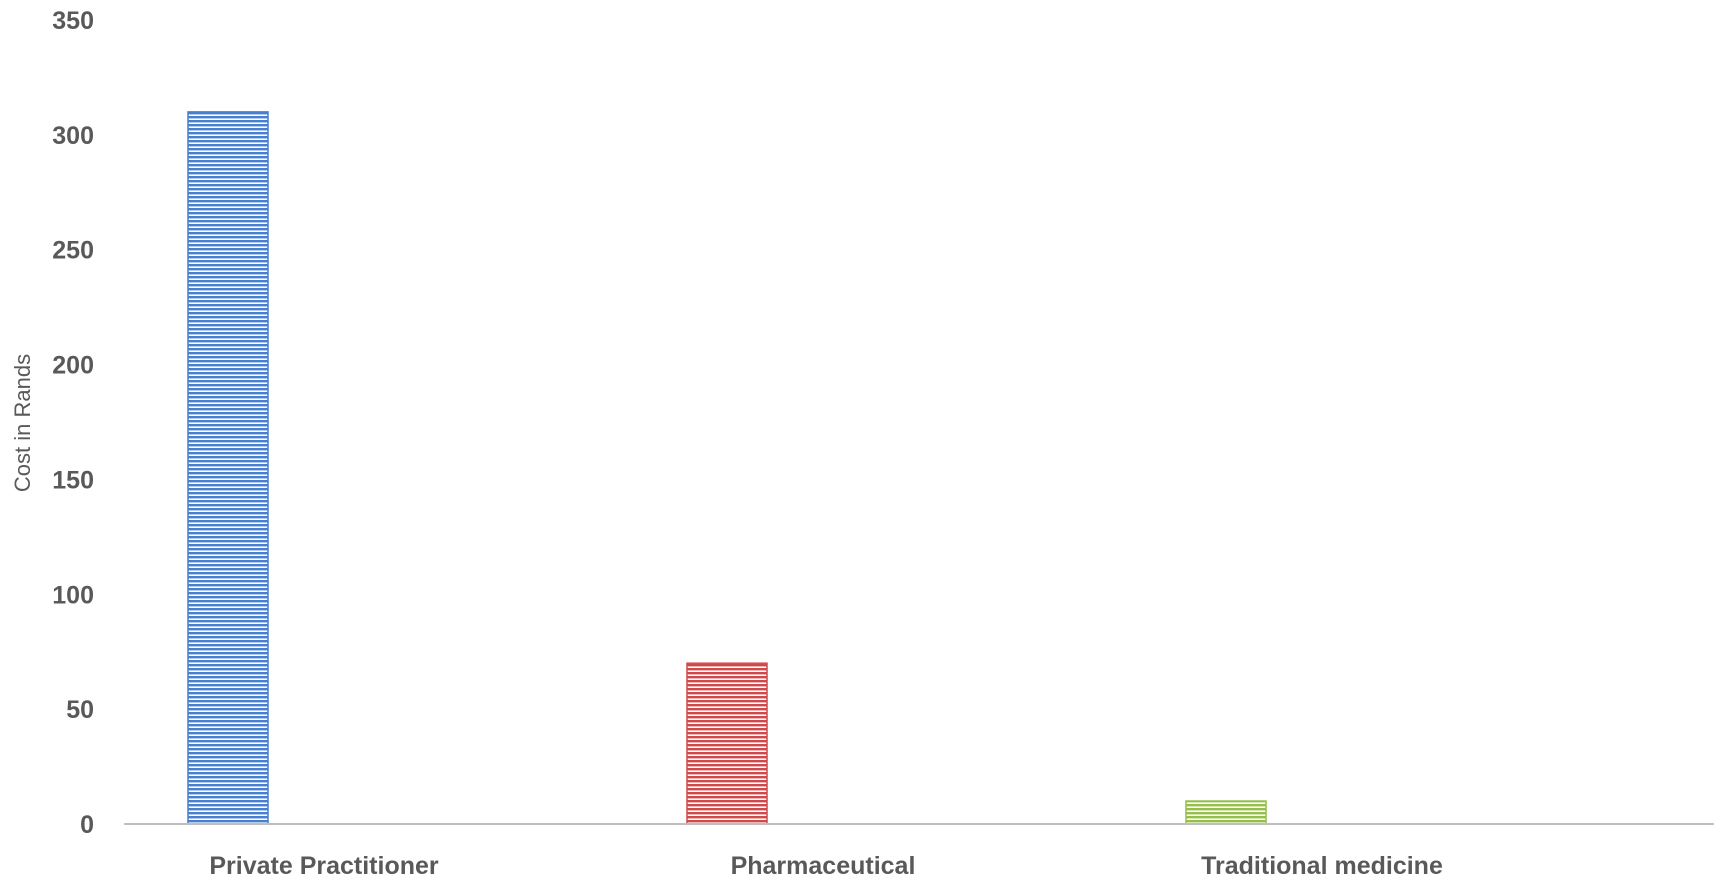  I want to click on category-label: Pharmaceutical, so click(823, 866).